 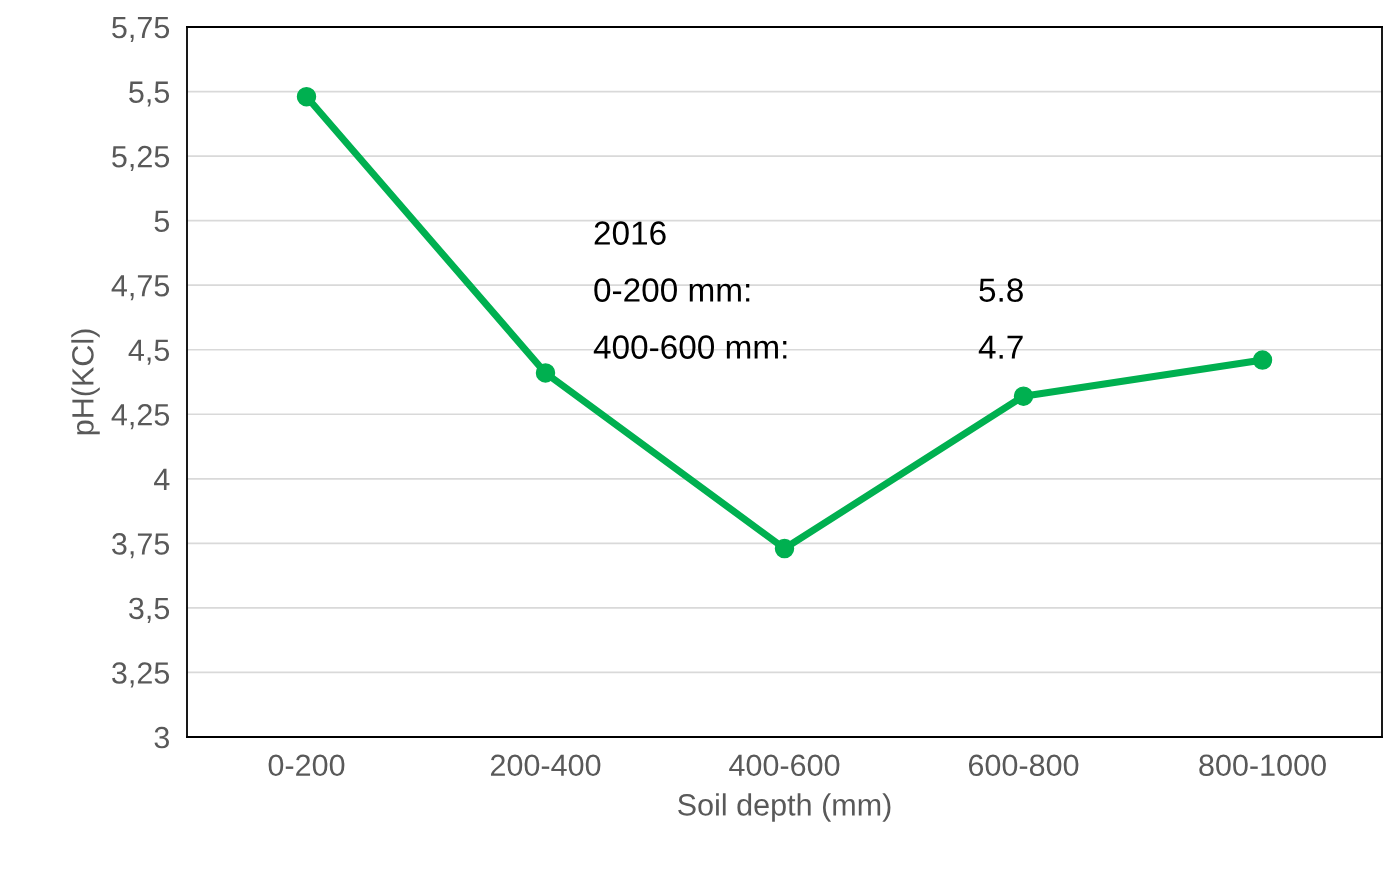 What do you see at coordinates (1262, 765) in the screenshot?
I see `x-tick-label: 800-1000` at bounding box center [1262, 765].